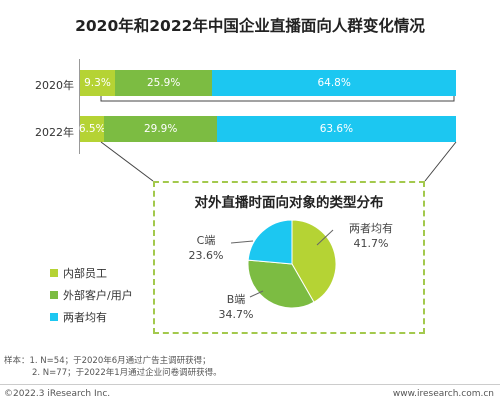 The image size is (500, 404). I want to click on chart-title: 2020年和2022年中国企业直播面向人群变化情况, so click(250, 26).